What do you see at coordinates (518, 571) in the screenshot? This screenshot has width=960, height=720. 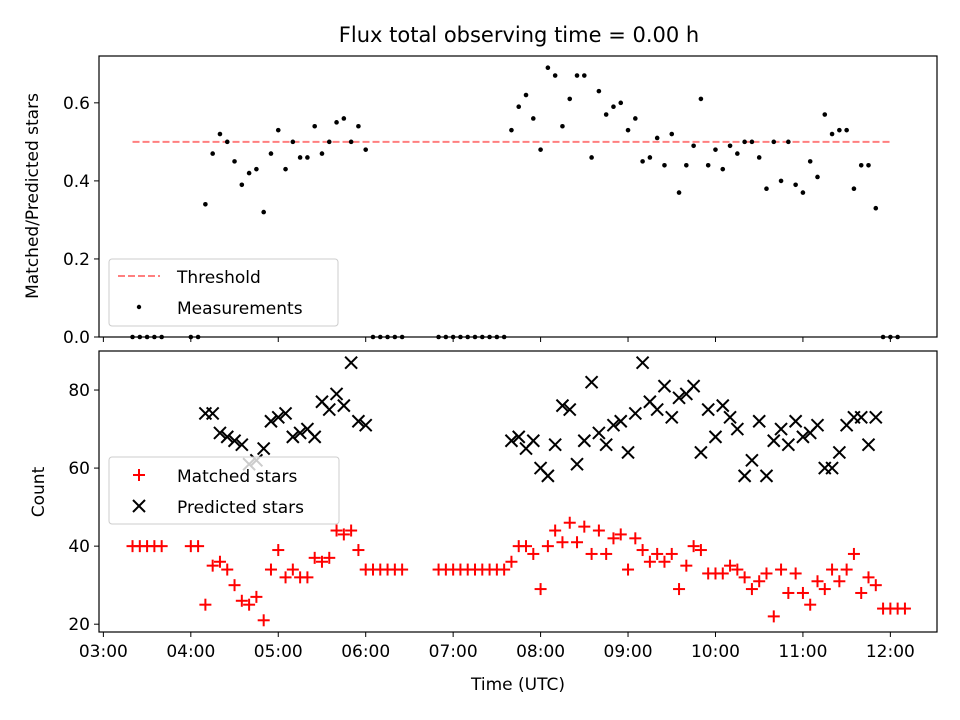 I see `matched-star-points` at bounding box center [518, 571].